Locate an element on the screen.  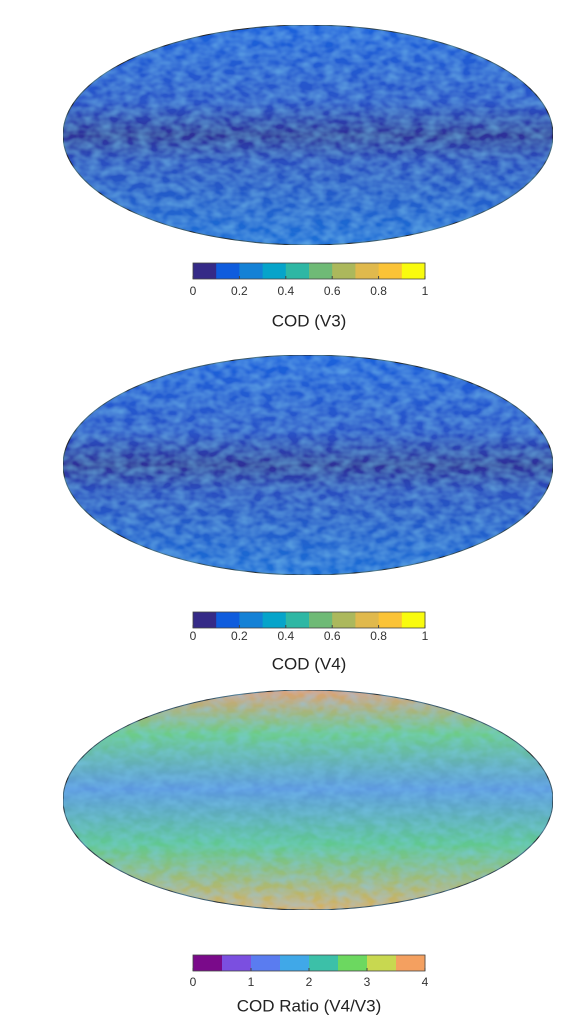
colorbar-tick-label: 2 is located at coordinates (309, 982).